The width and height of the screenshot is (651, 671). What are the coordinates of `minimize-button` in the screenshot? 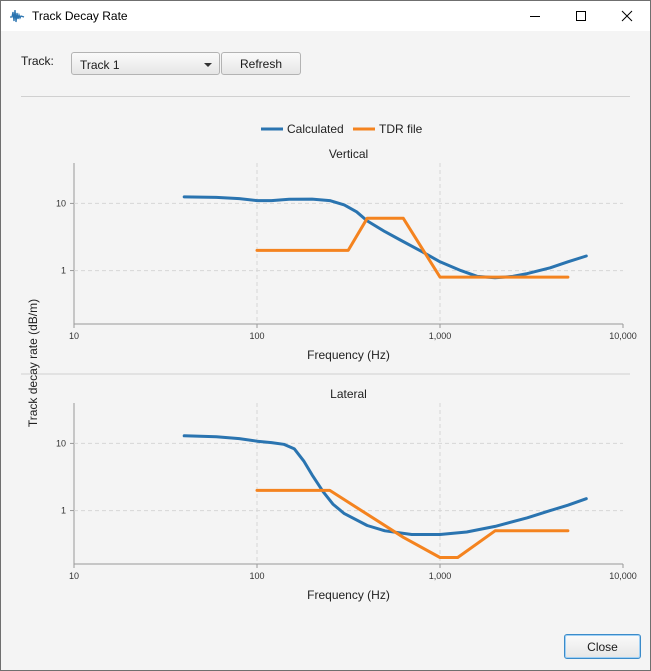 It's located at (535, 16).